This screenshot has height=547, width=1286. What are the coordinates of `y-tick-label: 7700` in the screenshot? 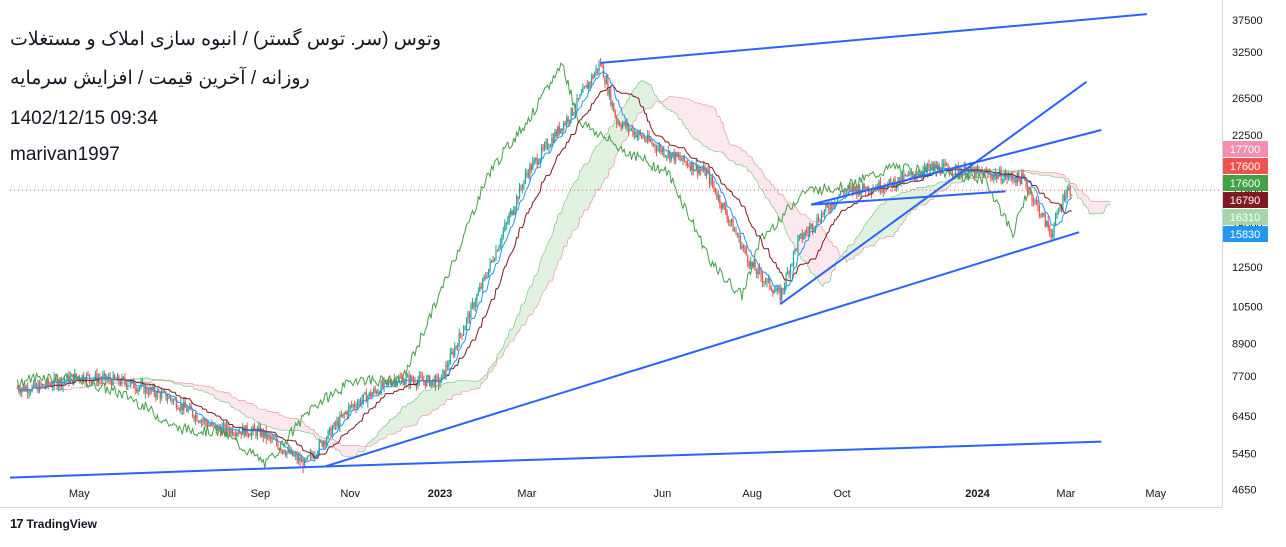 It's located at (1244, 377).